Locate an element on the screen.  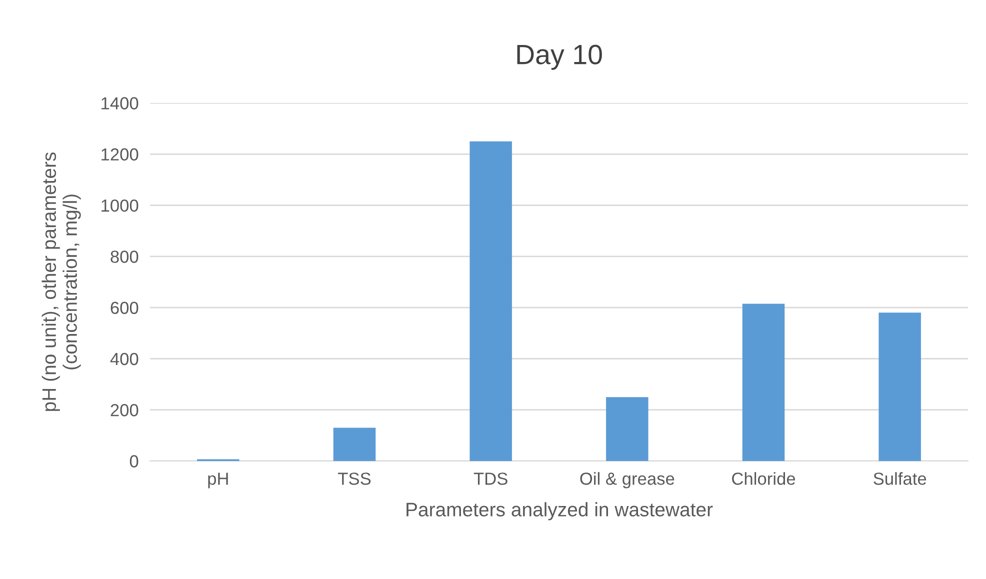
y-tick-label: 200 is located at coordinates (124, 410).